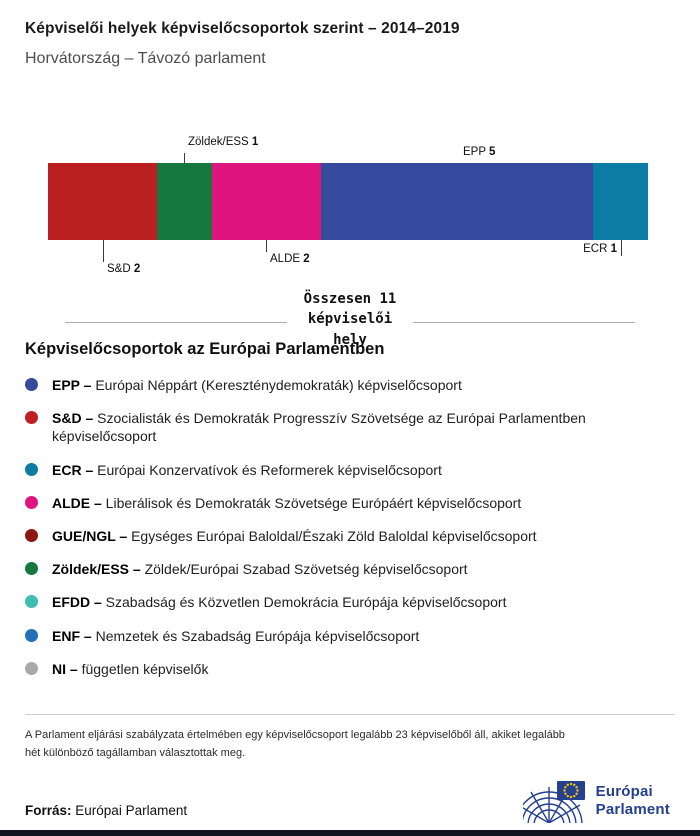  Describe the element at coordinates (479, 152) in the screenshot. I see `bar-label-epp: EPP 5` at that location.